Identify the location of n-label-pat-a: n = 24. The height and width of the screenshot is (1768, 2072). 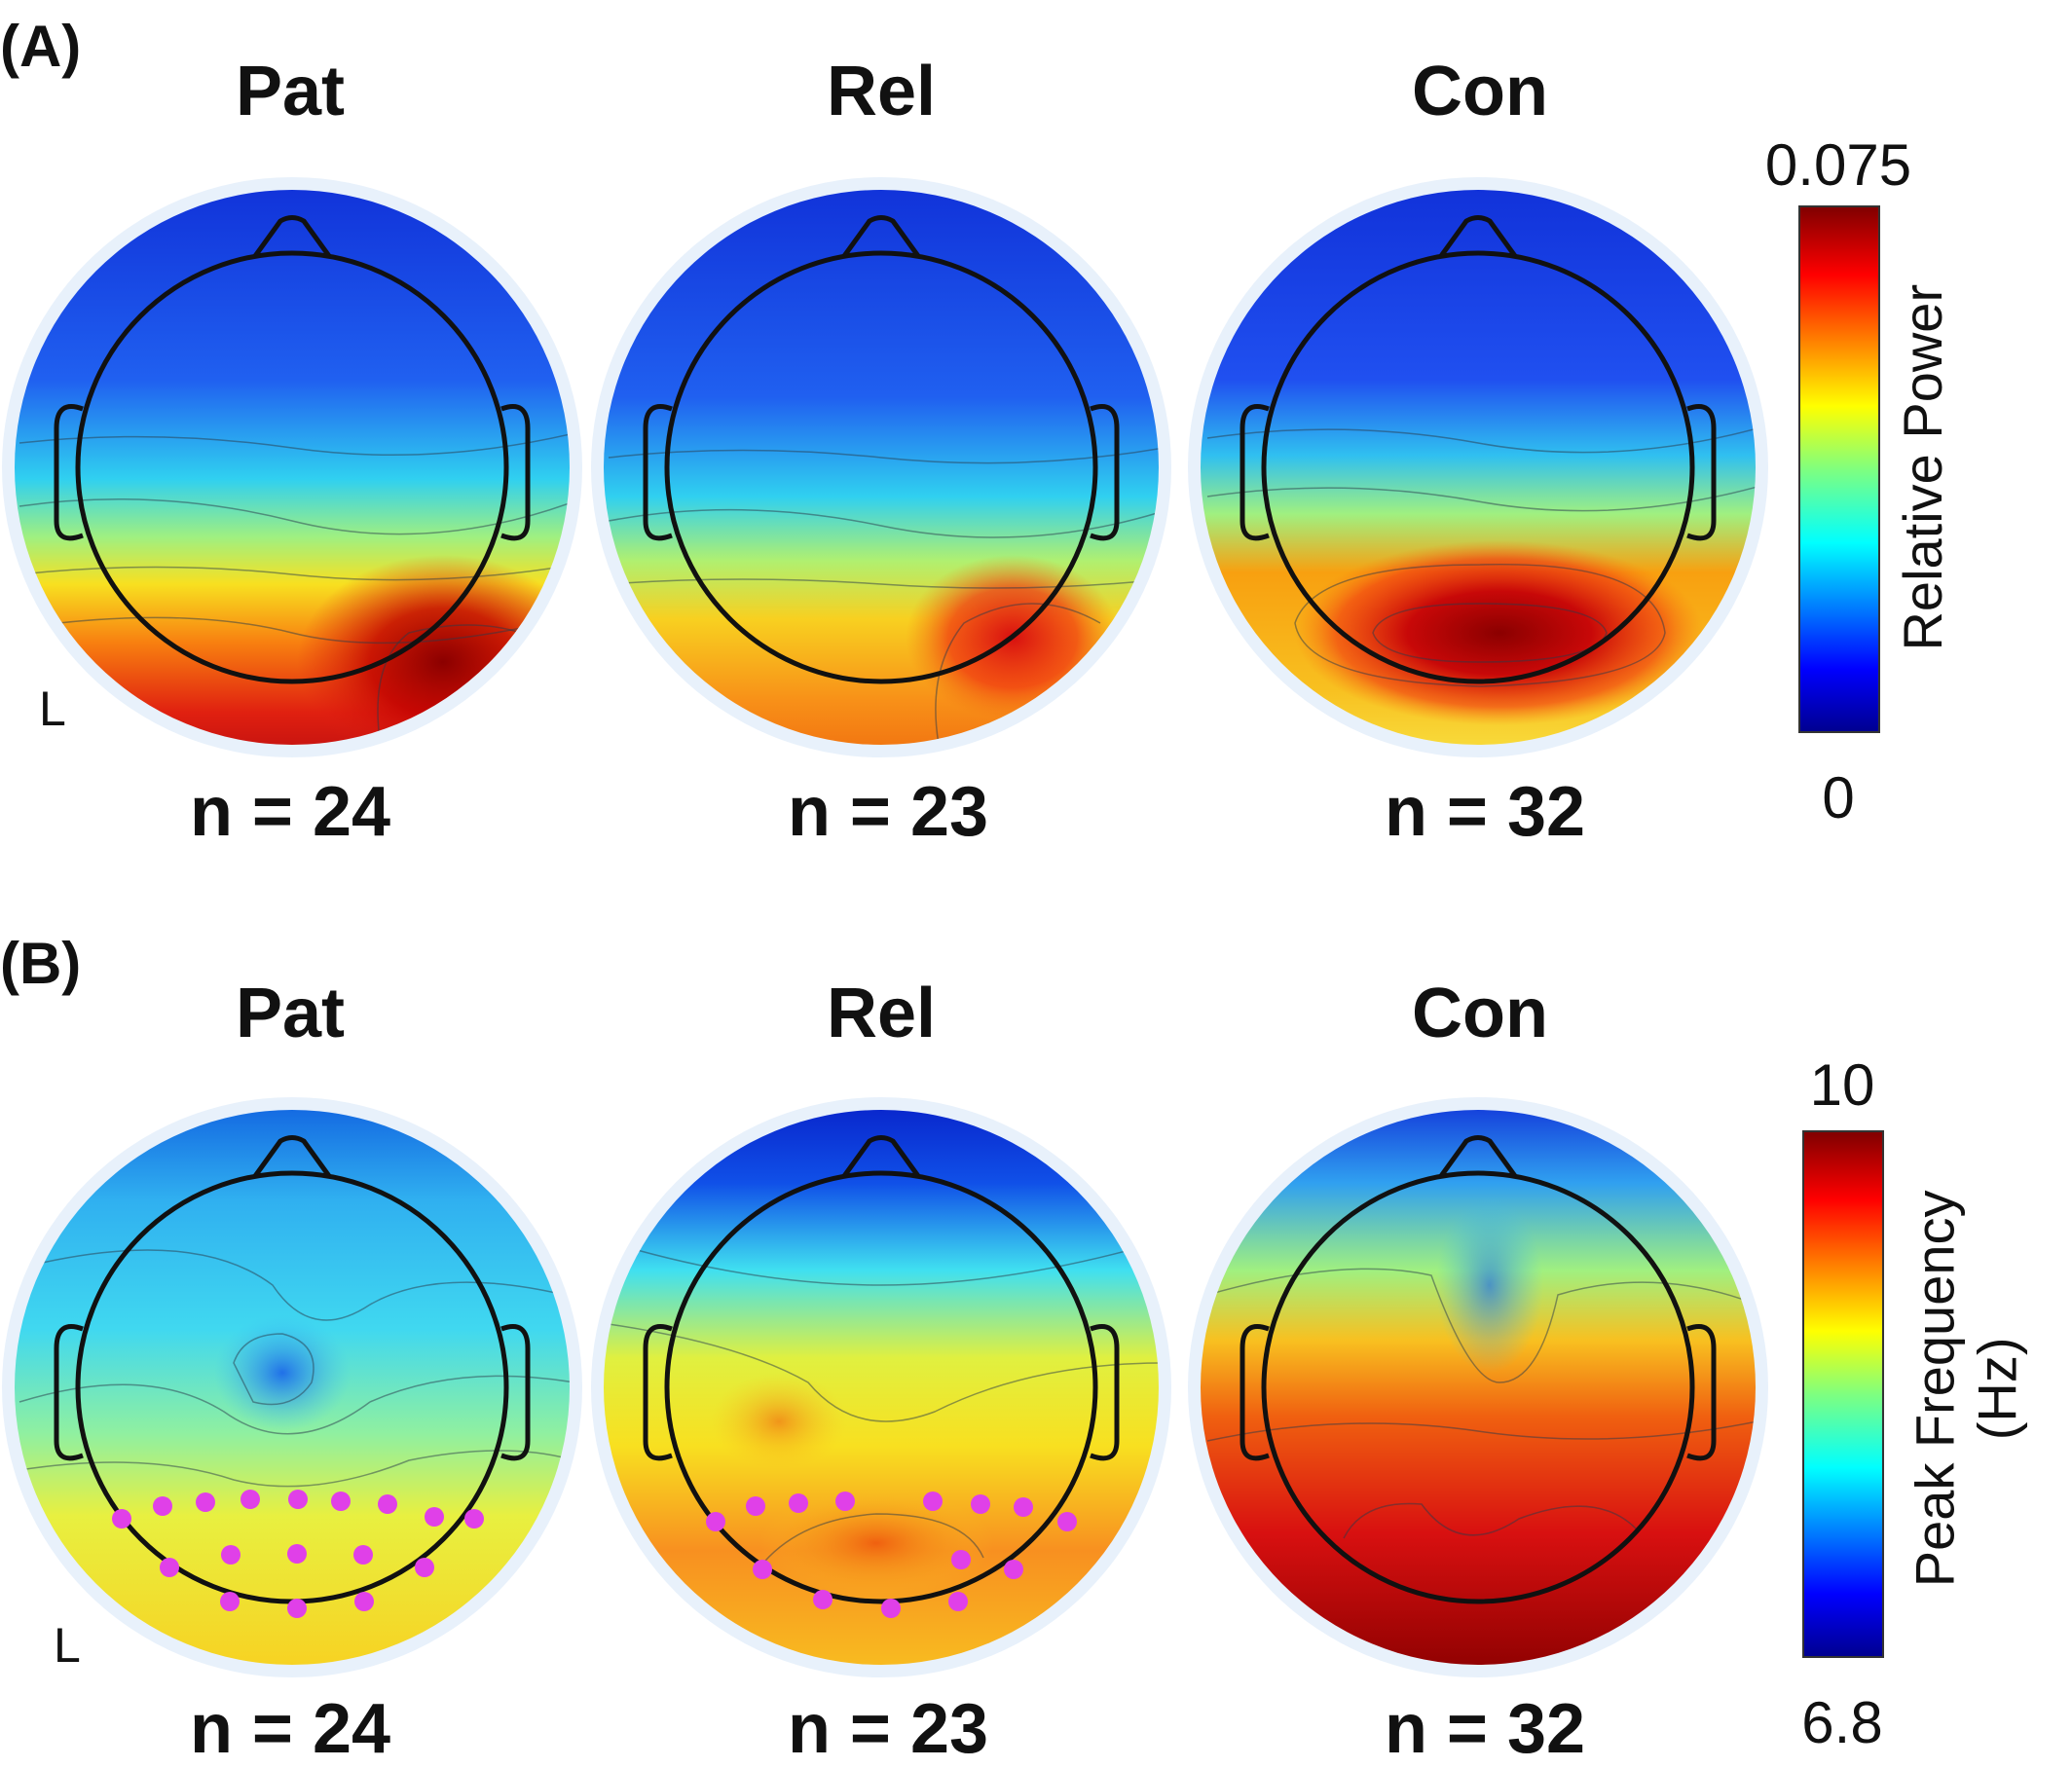
(290, 812).